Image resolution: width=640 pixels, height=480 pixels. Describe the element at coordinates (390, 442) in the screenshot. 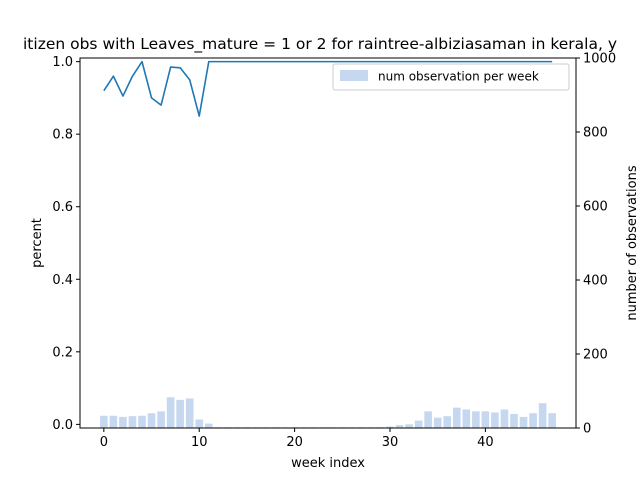

I see `x-tick-label: 30` at that location.